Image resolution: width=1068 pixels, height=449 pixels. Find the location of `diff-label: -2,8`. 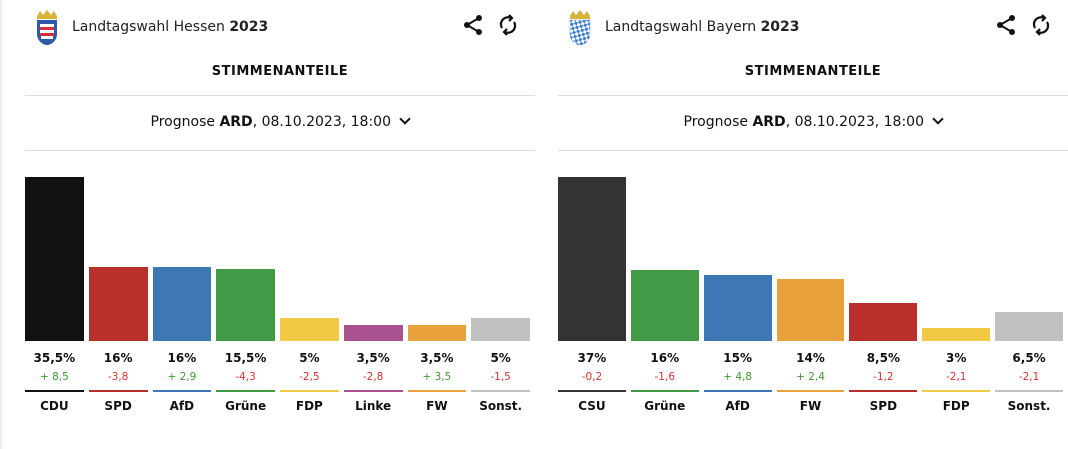

diff-label: -2,8 is located at coordinates (373, 377).